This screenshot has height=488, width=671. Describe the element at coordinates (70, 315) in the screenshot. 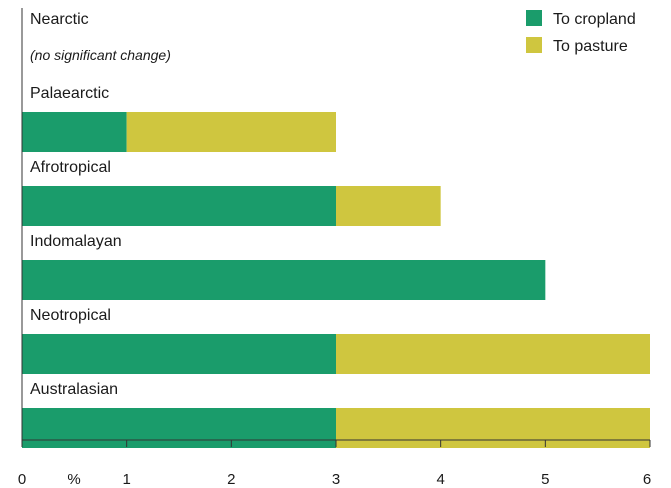

I see `region-label-neotropical: Neotropical` at that location.